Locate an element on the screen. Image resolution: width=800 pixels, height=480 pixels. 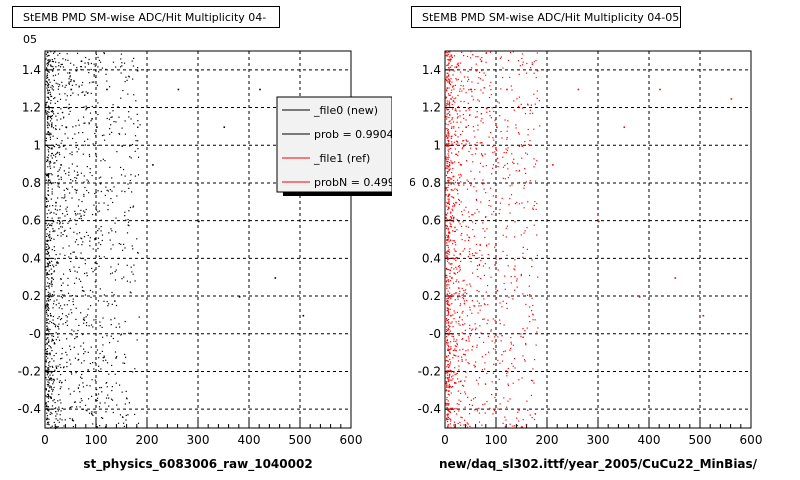
x-tick-label: 100 is located at coordinates (96, 440).